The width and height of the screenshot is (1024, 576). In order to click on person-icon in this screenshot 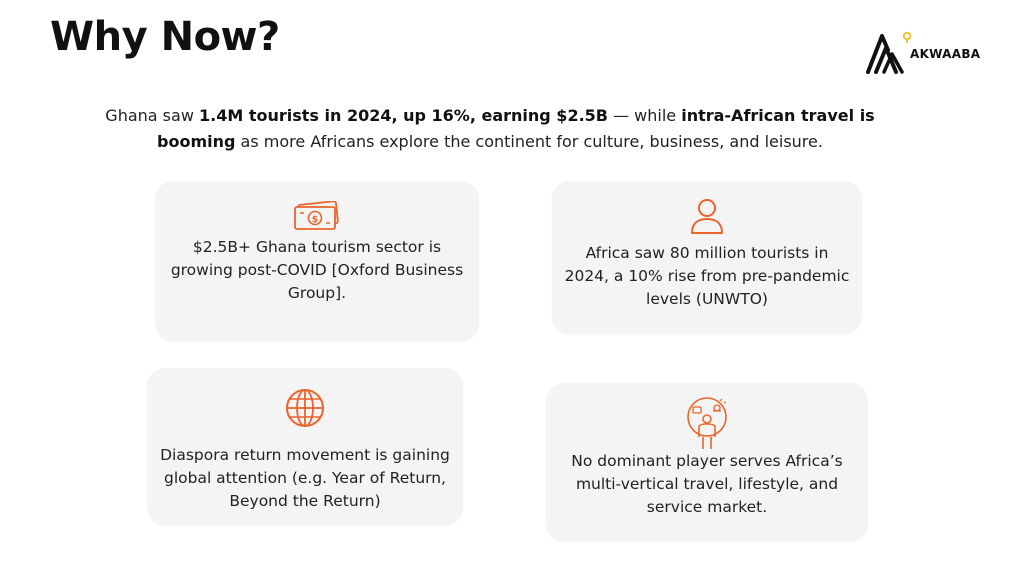, I will do `click(707, 218)`.